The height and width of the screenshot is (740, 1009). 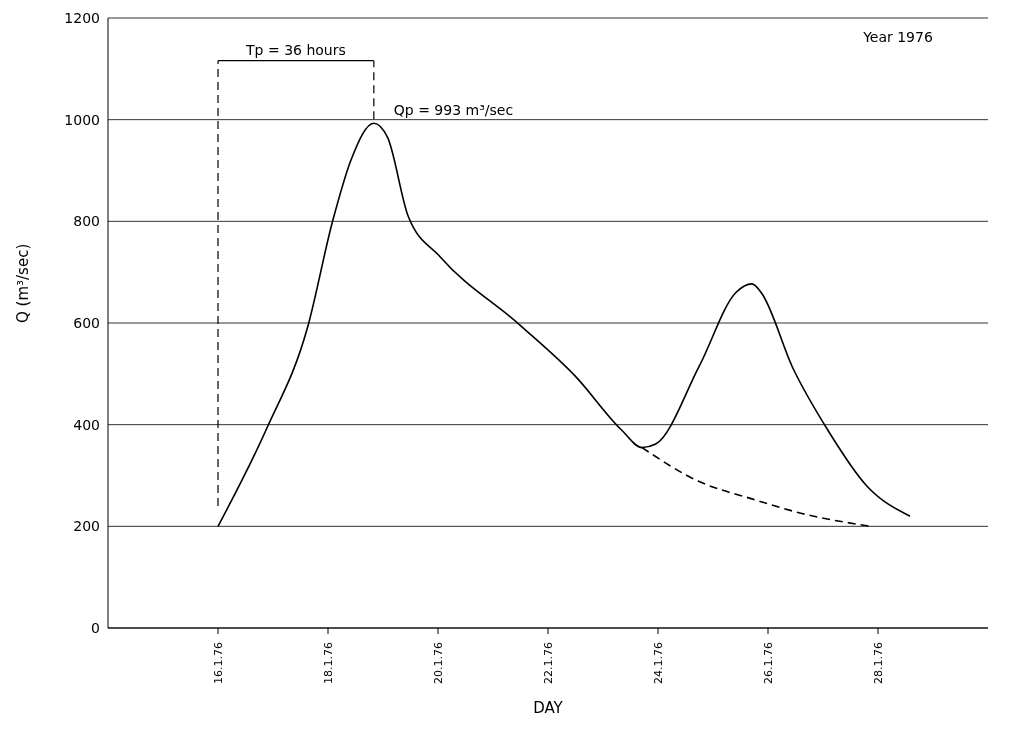 I want to click on x-tick-label: 22.1.76, so click(x=548, y=663).